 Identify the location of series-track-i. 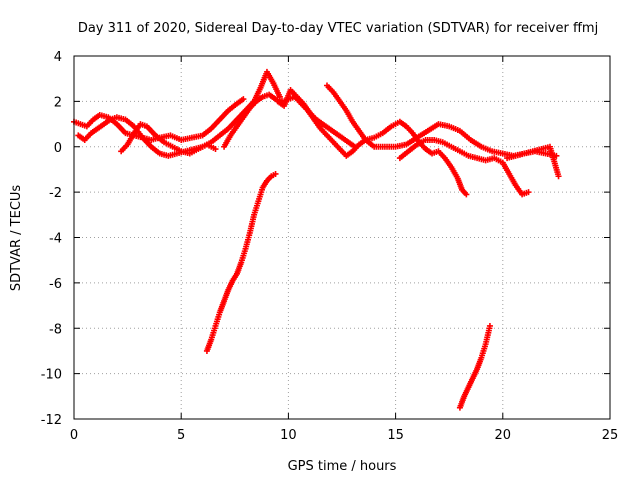
(533, 161).